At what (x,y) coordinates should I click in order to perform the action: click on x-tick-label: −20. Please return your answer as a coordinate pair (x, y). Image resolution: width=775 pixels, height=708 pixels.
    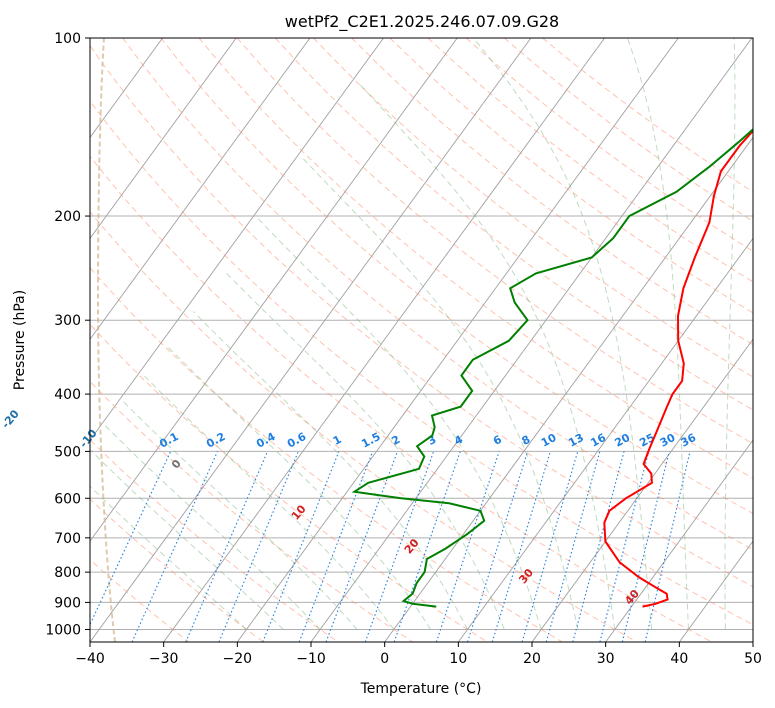
    Looking at the image, I should click on (238, 659).